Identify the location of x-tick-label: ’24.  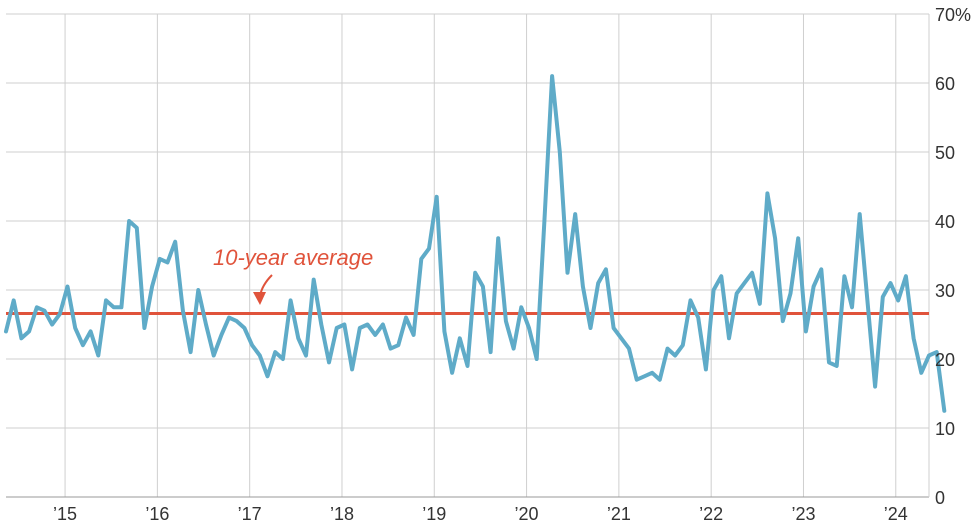
(896, 514).